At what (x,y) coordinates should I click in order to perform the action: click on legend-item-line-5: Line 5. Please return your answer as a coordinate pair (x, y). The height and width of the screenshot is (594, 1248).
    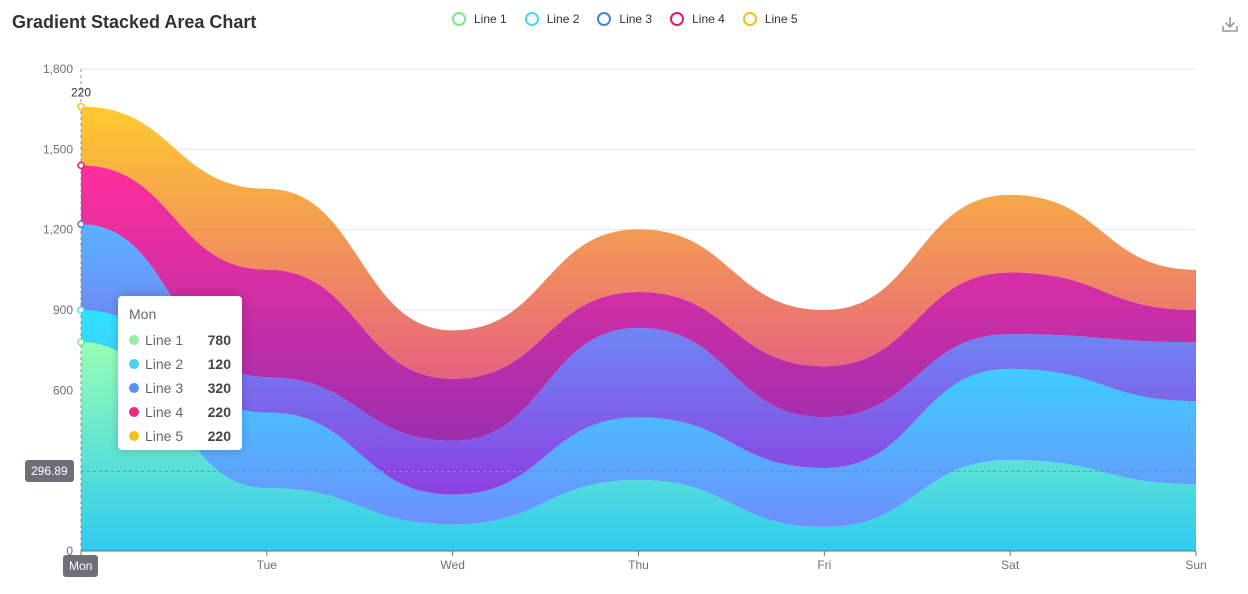
    Looking at the image, I should click on (770, 19).